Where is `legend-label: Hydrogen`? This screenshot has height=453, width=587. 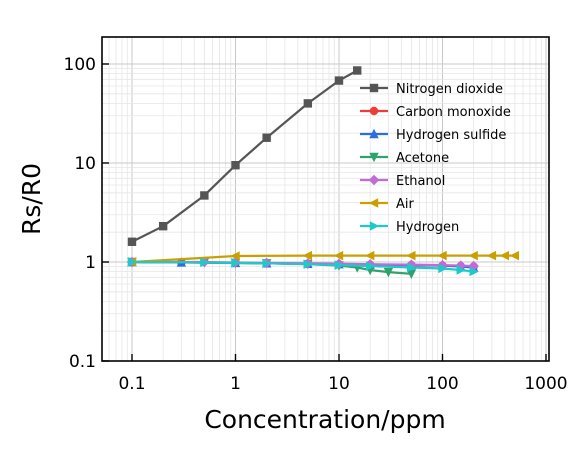 legend-label: Hydrogen is located at coordinates (427, 227).